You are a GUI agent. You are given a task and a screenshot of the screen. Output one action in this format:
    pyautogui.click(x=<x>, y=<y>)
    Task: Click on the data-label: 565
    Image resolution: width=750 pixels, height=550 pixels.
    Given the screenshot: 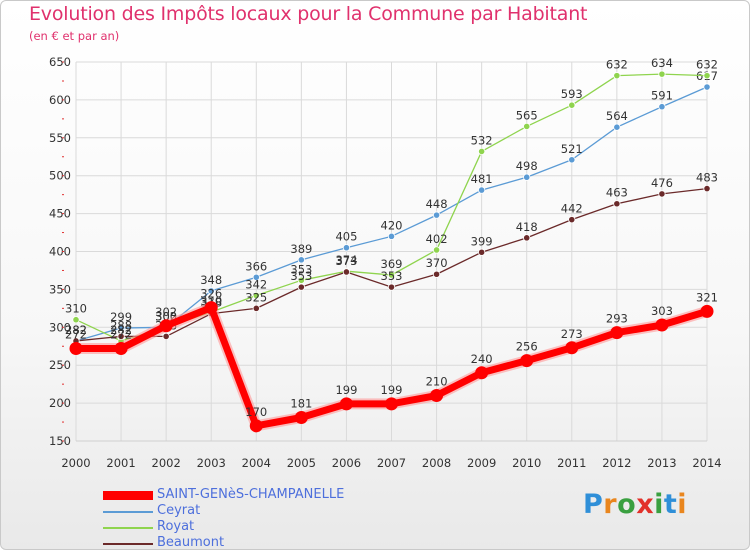 What is the action you would take?
    pyautogui.click(x=527, y=115)
    